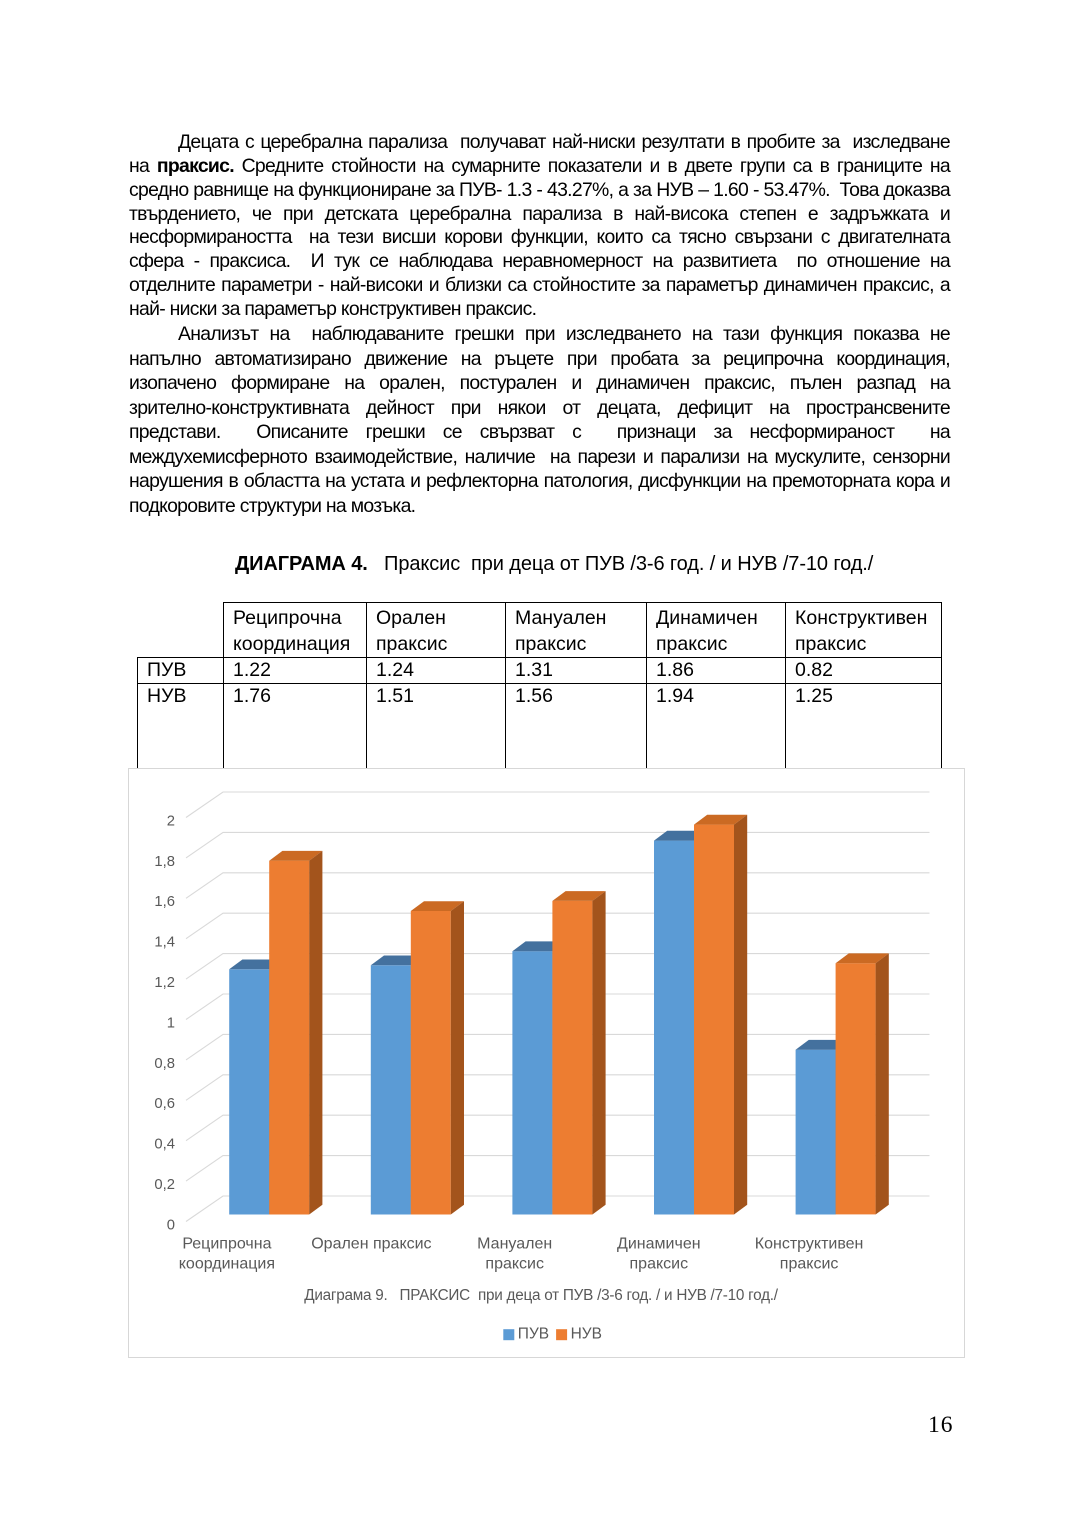 The height and width of the screenshot is (1527, 1080). I want to click on svg-text: Мануален, so click(514, 1243).